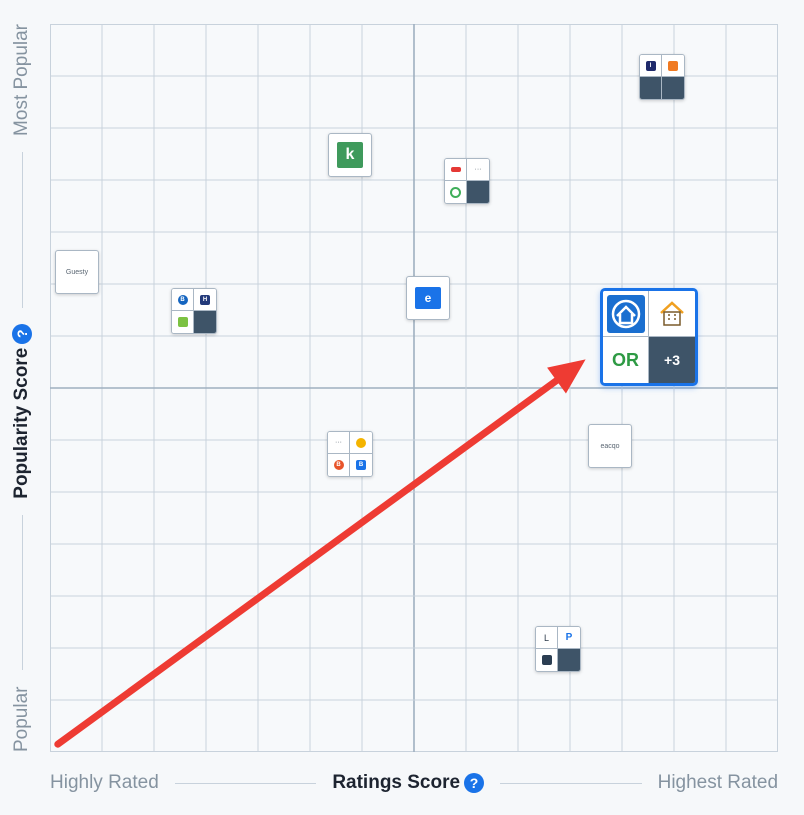 The image size is (804, 815). I want to click on or-logo-text: OR, so click(625, 359).